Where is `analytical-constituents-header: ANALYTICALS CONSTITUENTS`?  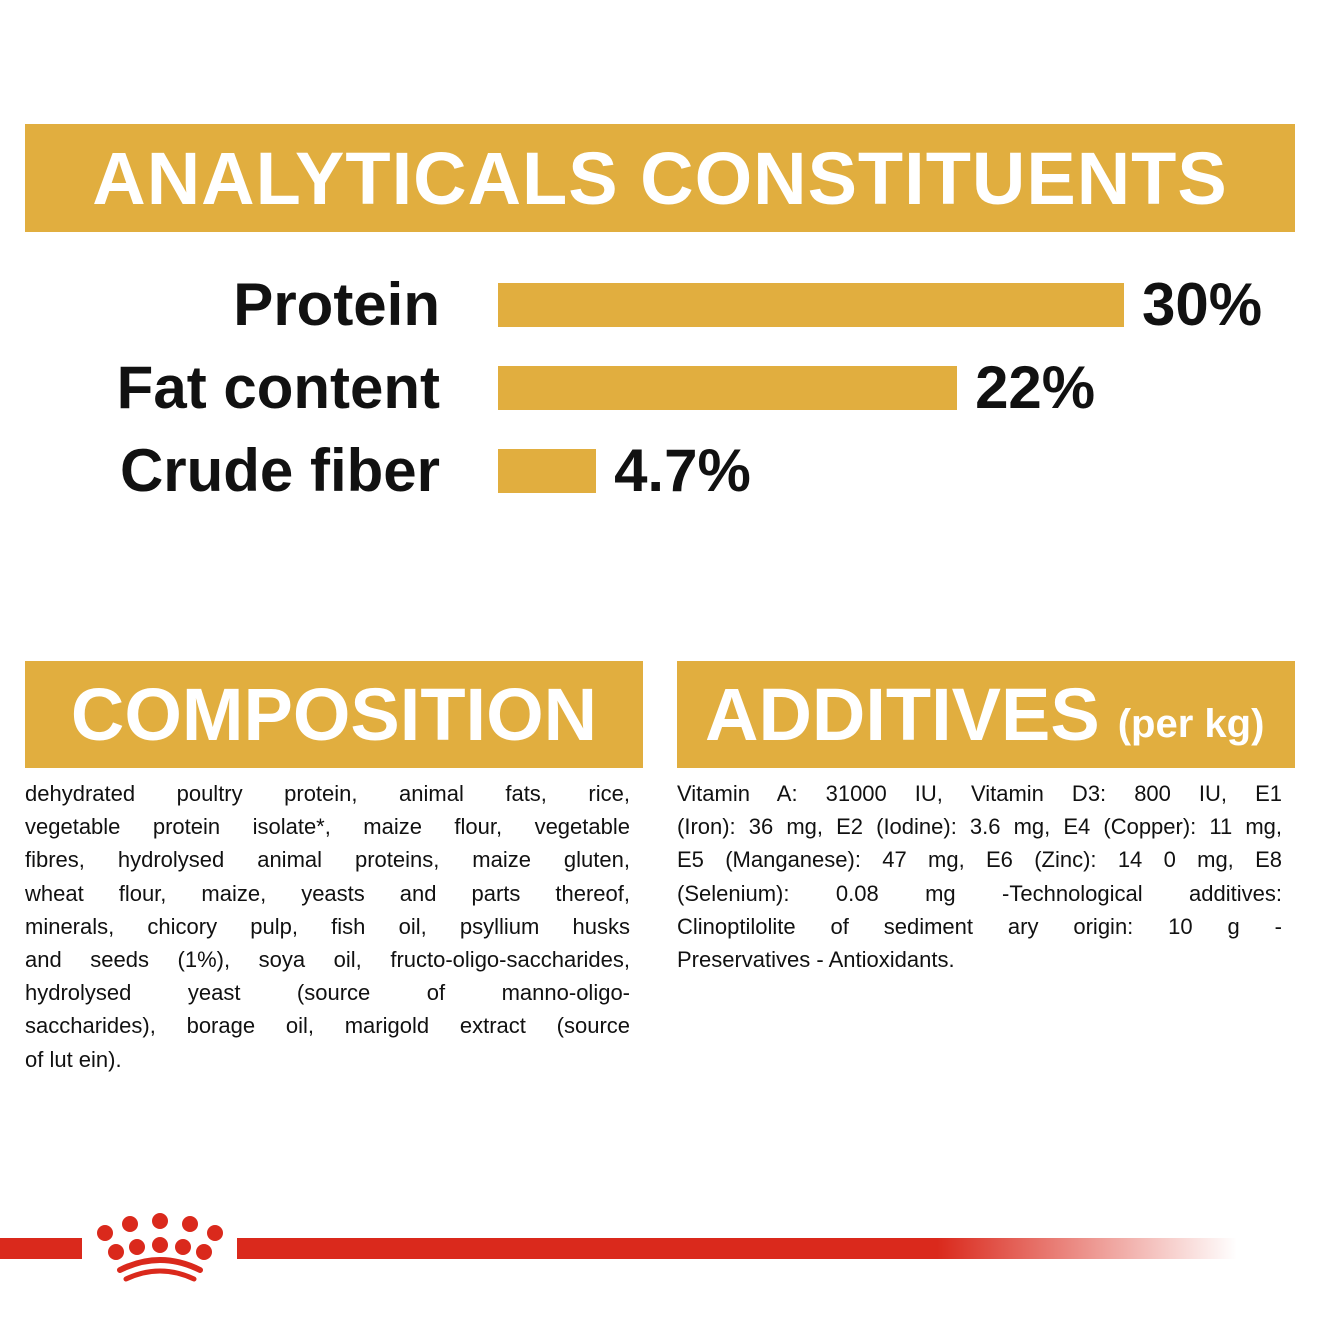 analytical-constituents-header: ANALYTICALS CONSTITUENTS is located at coordinates (660, 178).